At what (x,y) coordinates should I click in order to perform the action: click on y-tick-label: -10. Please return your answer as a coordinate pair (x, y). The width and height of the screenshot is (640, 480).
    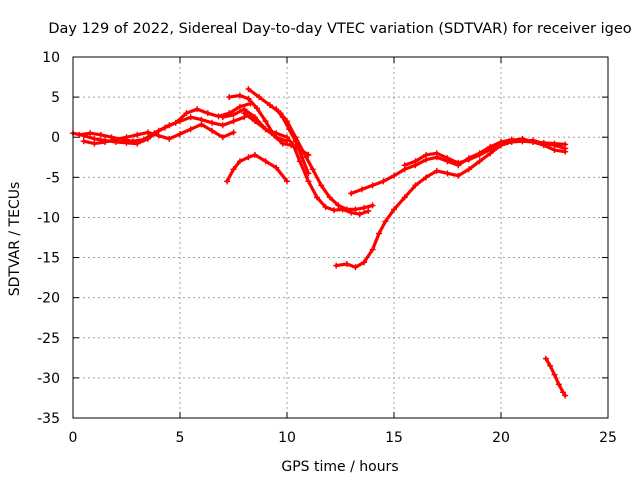
    Looking at the image, I should click on (48, 218).